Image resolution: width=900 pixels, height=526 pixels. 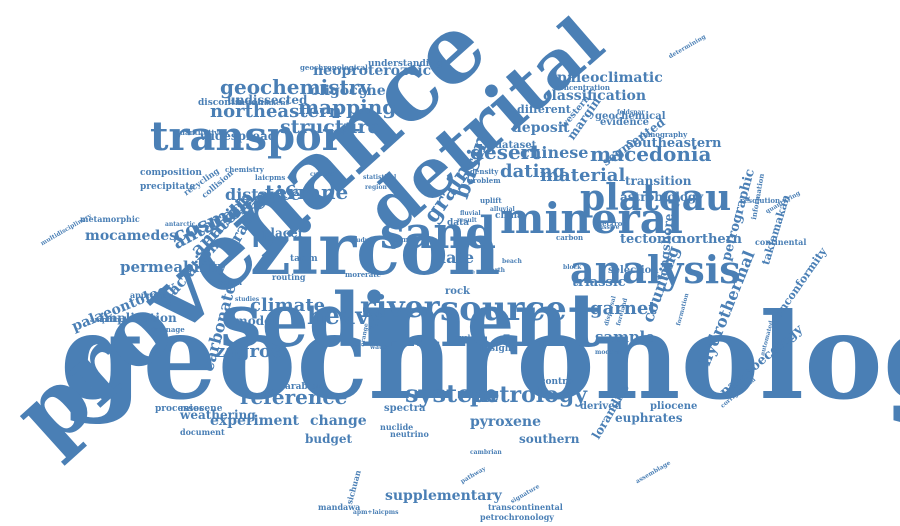 What do you see at coordinates (625, 122) in the screenshot?
I see `cloud-word: evidence` at bounding box center [625, 122].